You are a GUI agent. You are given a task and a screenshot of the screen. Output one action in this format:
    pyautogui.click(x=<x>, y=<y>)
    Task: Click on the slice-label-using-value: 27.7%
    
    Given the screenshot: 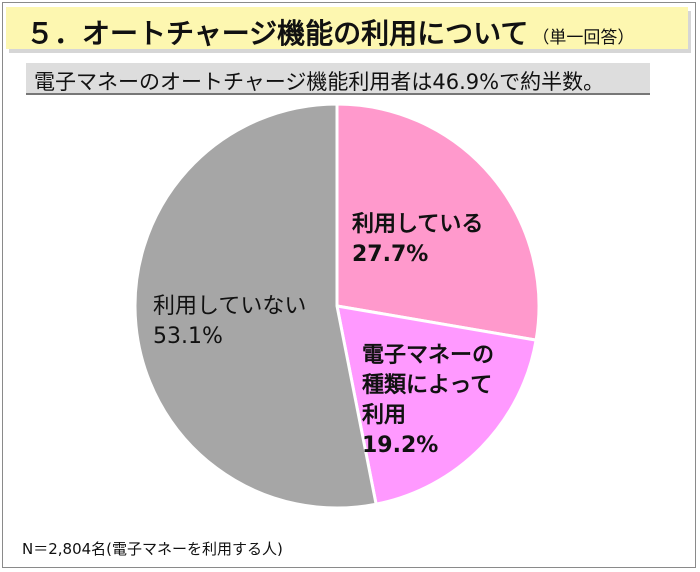 What is the action you would take?
    pyautogui.click(x=390, y=254)
    